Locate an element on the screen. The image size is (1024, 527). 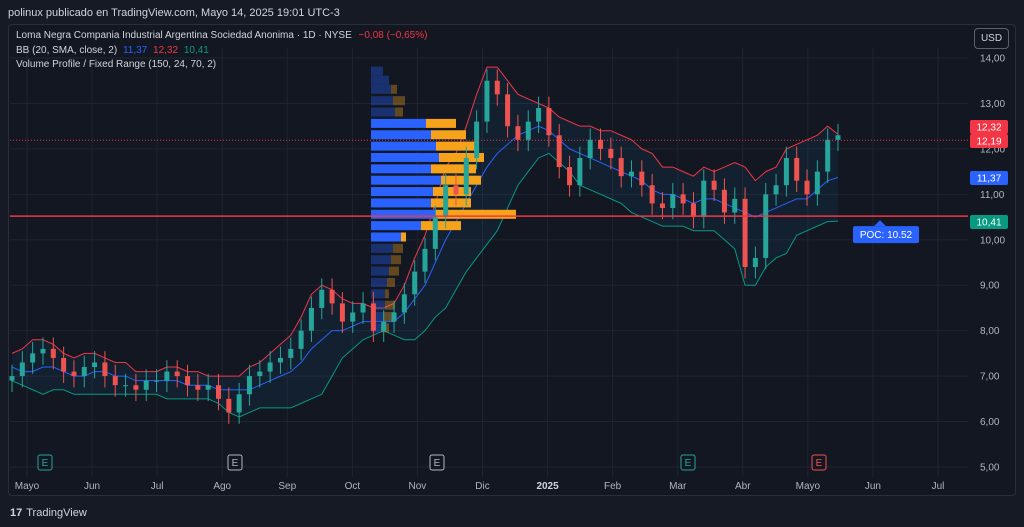
earnings-marker-icon is located at coordinates (819, 462).